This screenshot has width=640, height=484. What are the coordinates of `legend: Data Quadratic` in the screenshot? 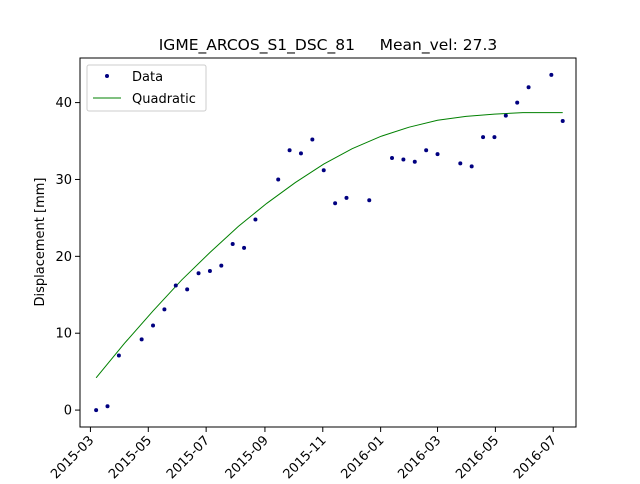 It's located at (146, 88).